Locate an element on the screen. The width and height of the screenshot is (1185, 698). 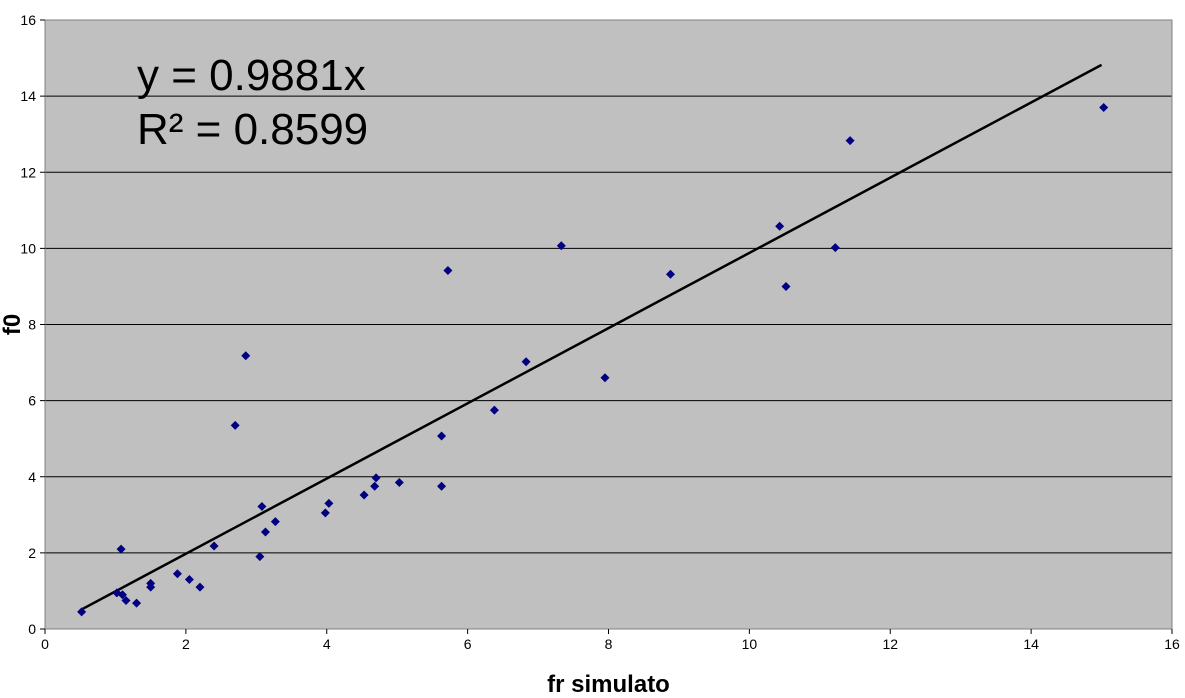
y-tick-label: 6 is located at coordinates (32, 401).